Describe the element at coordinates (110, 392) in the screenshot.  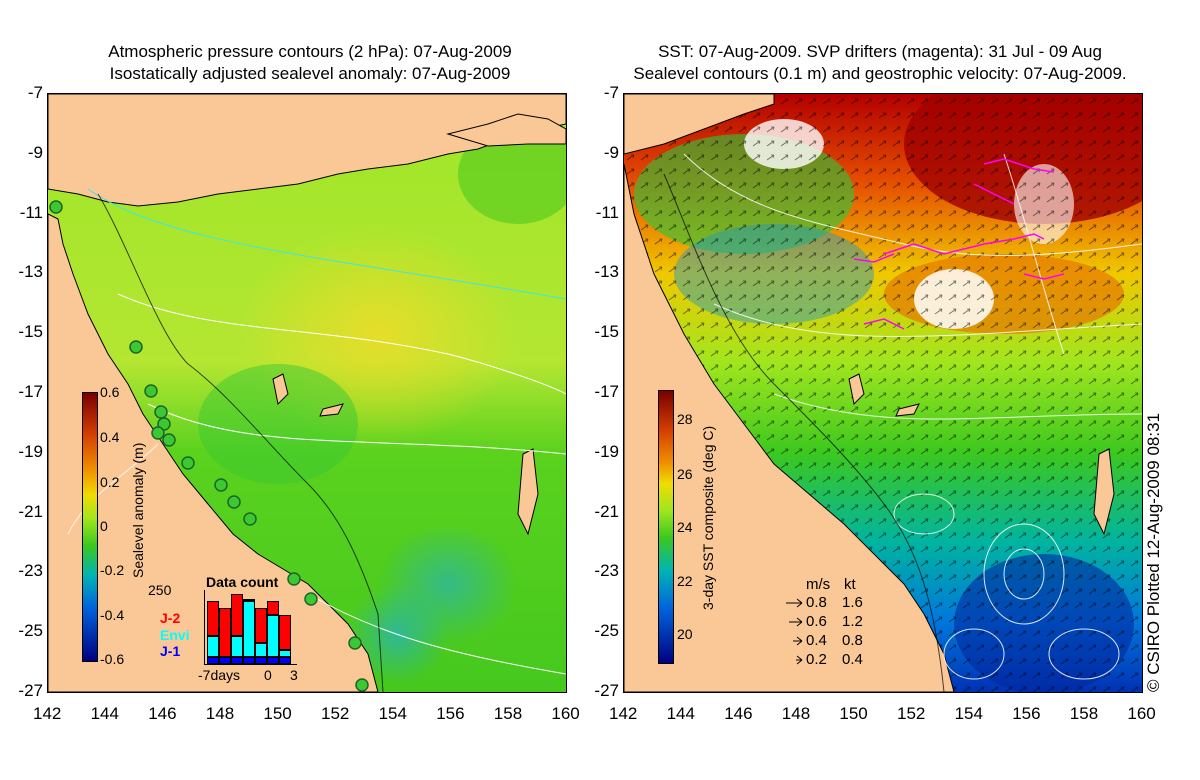
I see `sla-tick-0.6: 0.6` at that location.